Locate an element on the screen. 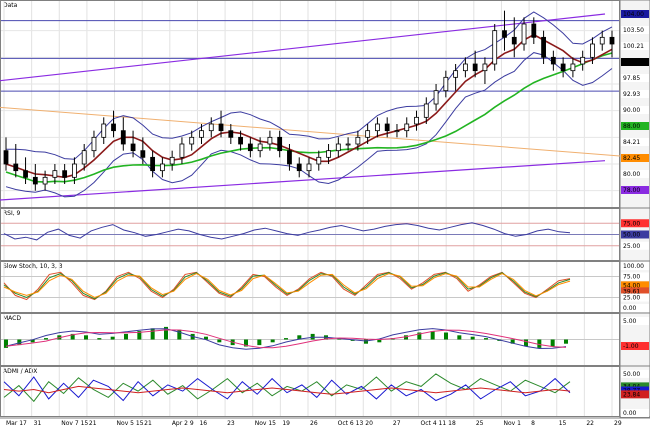 The height and width of the screenshot is (428, 650). date-label: 21 is located at coordinates (148, 423).